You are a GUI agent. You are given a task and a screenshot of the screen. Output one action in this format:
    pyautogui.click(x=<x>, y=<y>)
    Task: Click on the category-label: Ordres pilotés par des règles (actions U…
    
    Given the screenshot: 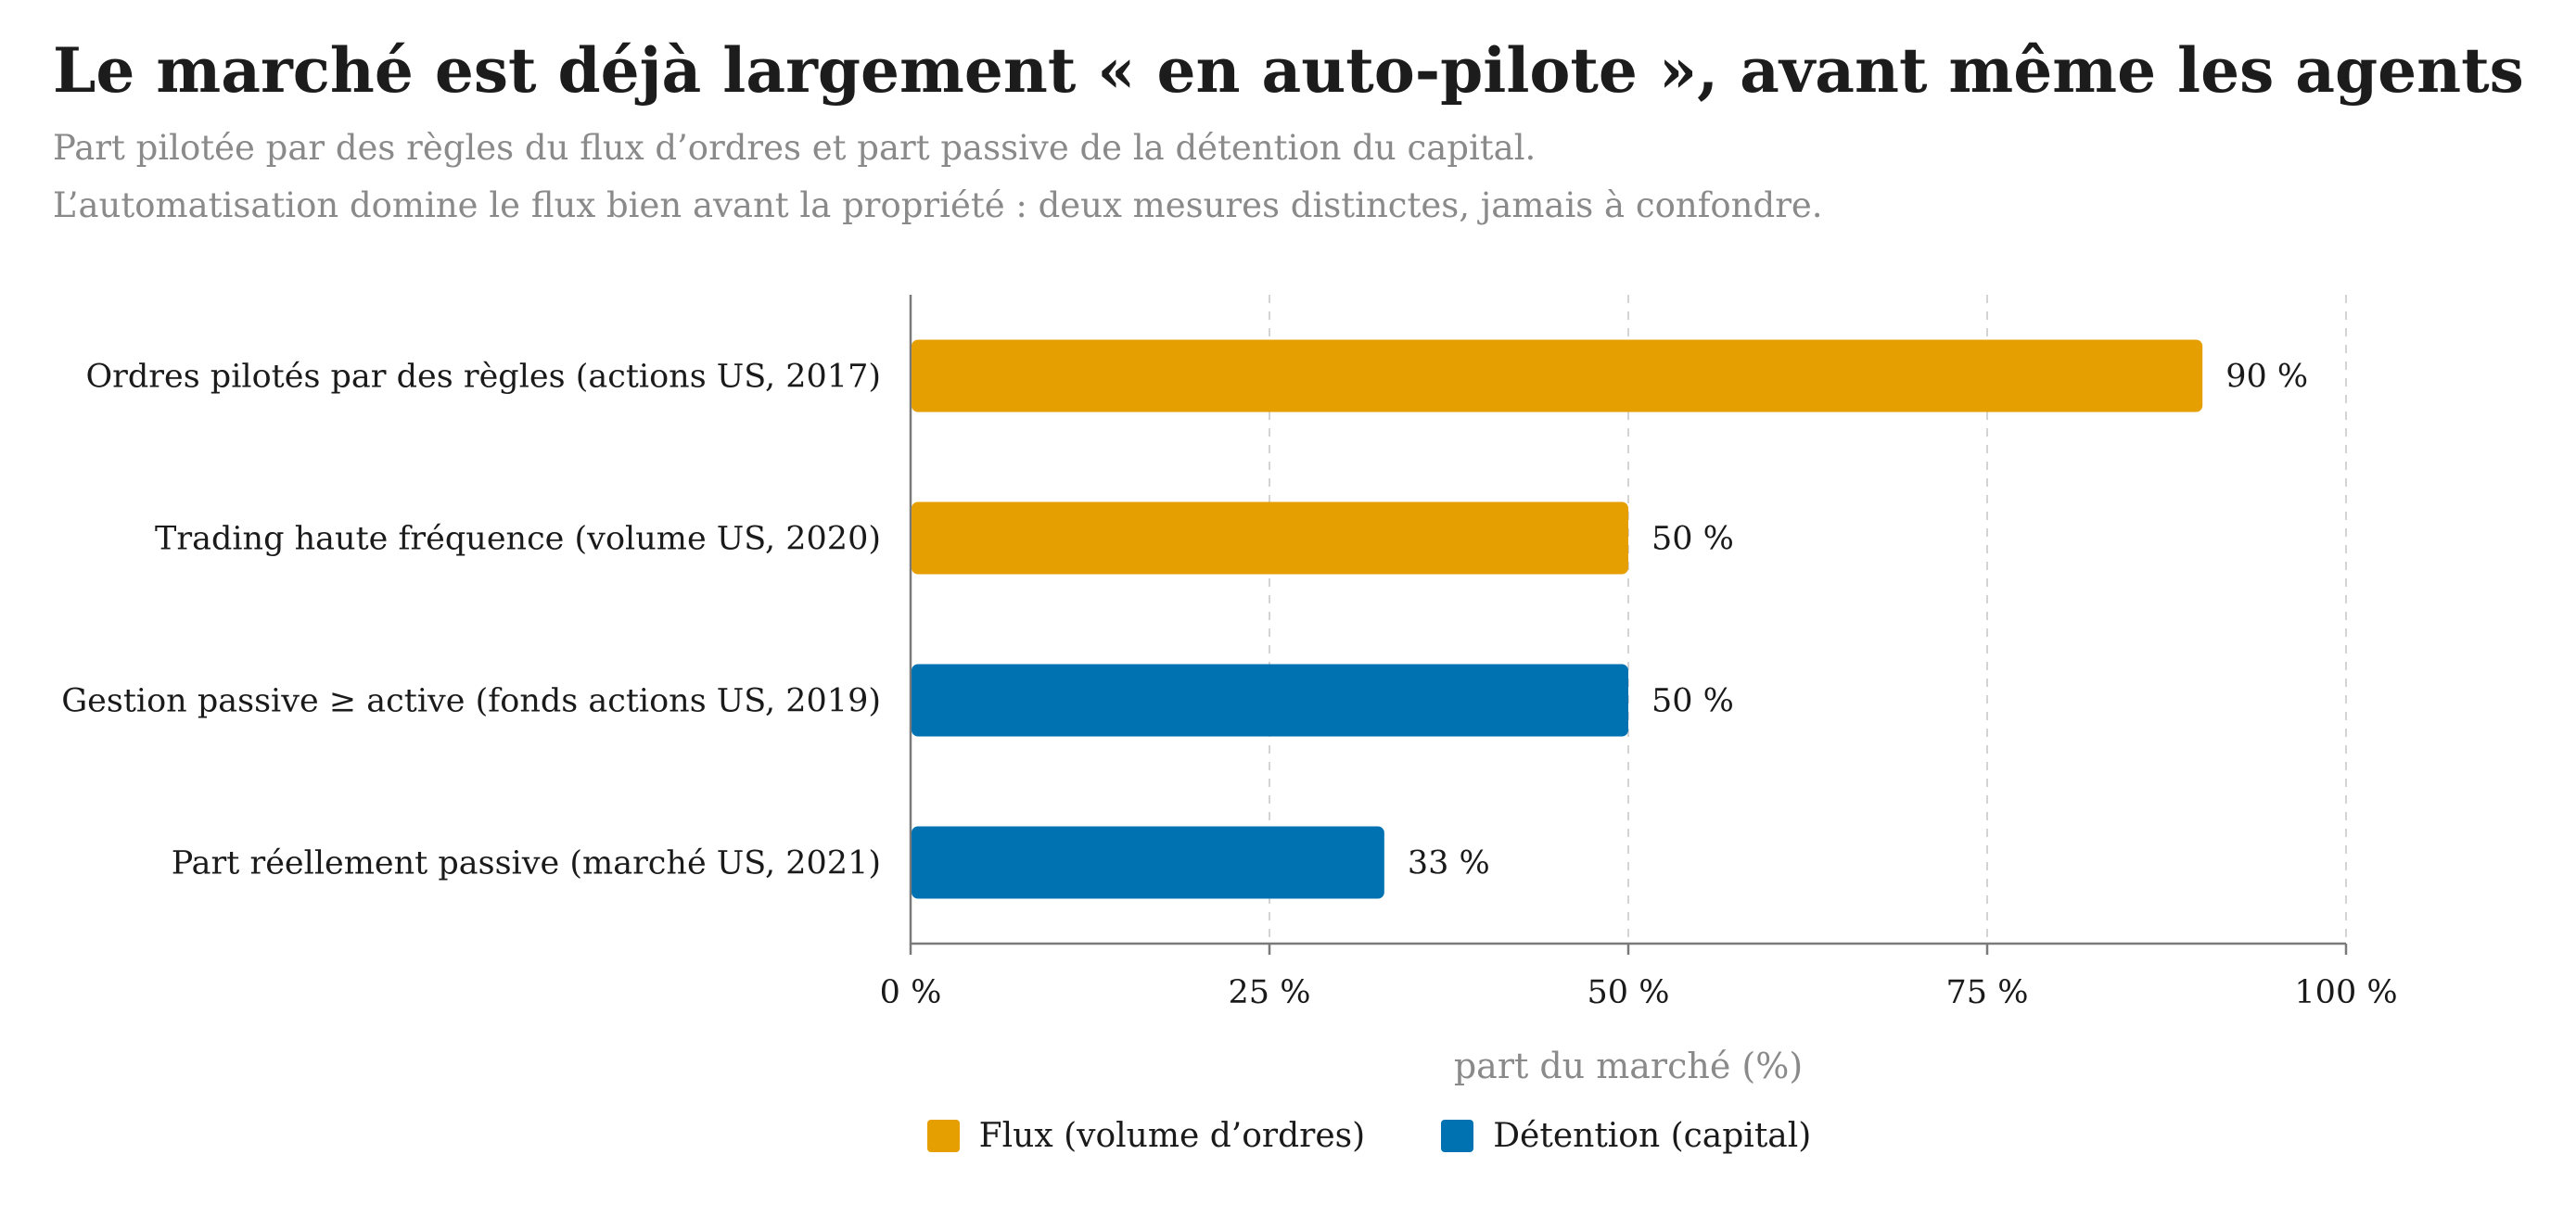 What is the action you would take?
    pyautogui.click(x=483, y=377)
    